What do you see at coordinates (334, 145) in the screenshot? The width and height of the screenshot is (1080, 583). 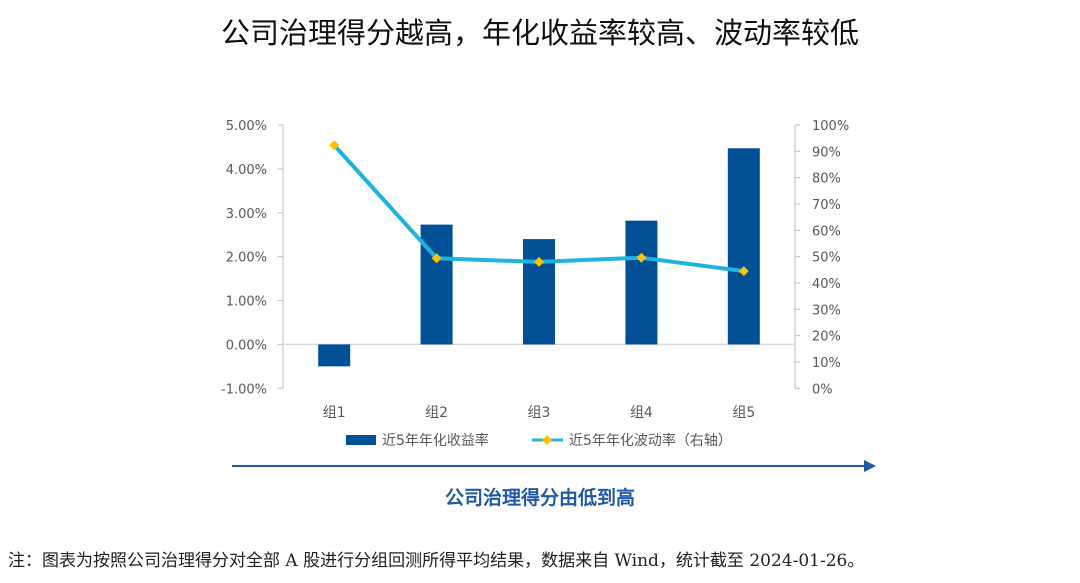 I see `line-marker-组1` at bounding box center [334, 145].